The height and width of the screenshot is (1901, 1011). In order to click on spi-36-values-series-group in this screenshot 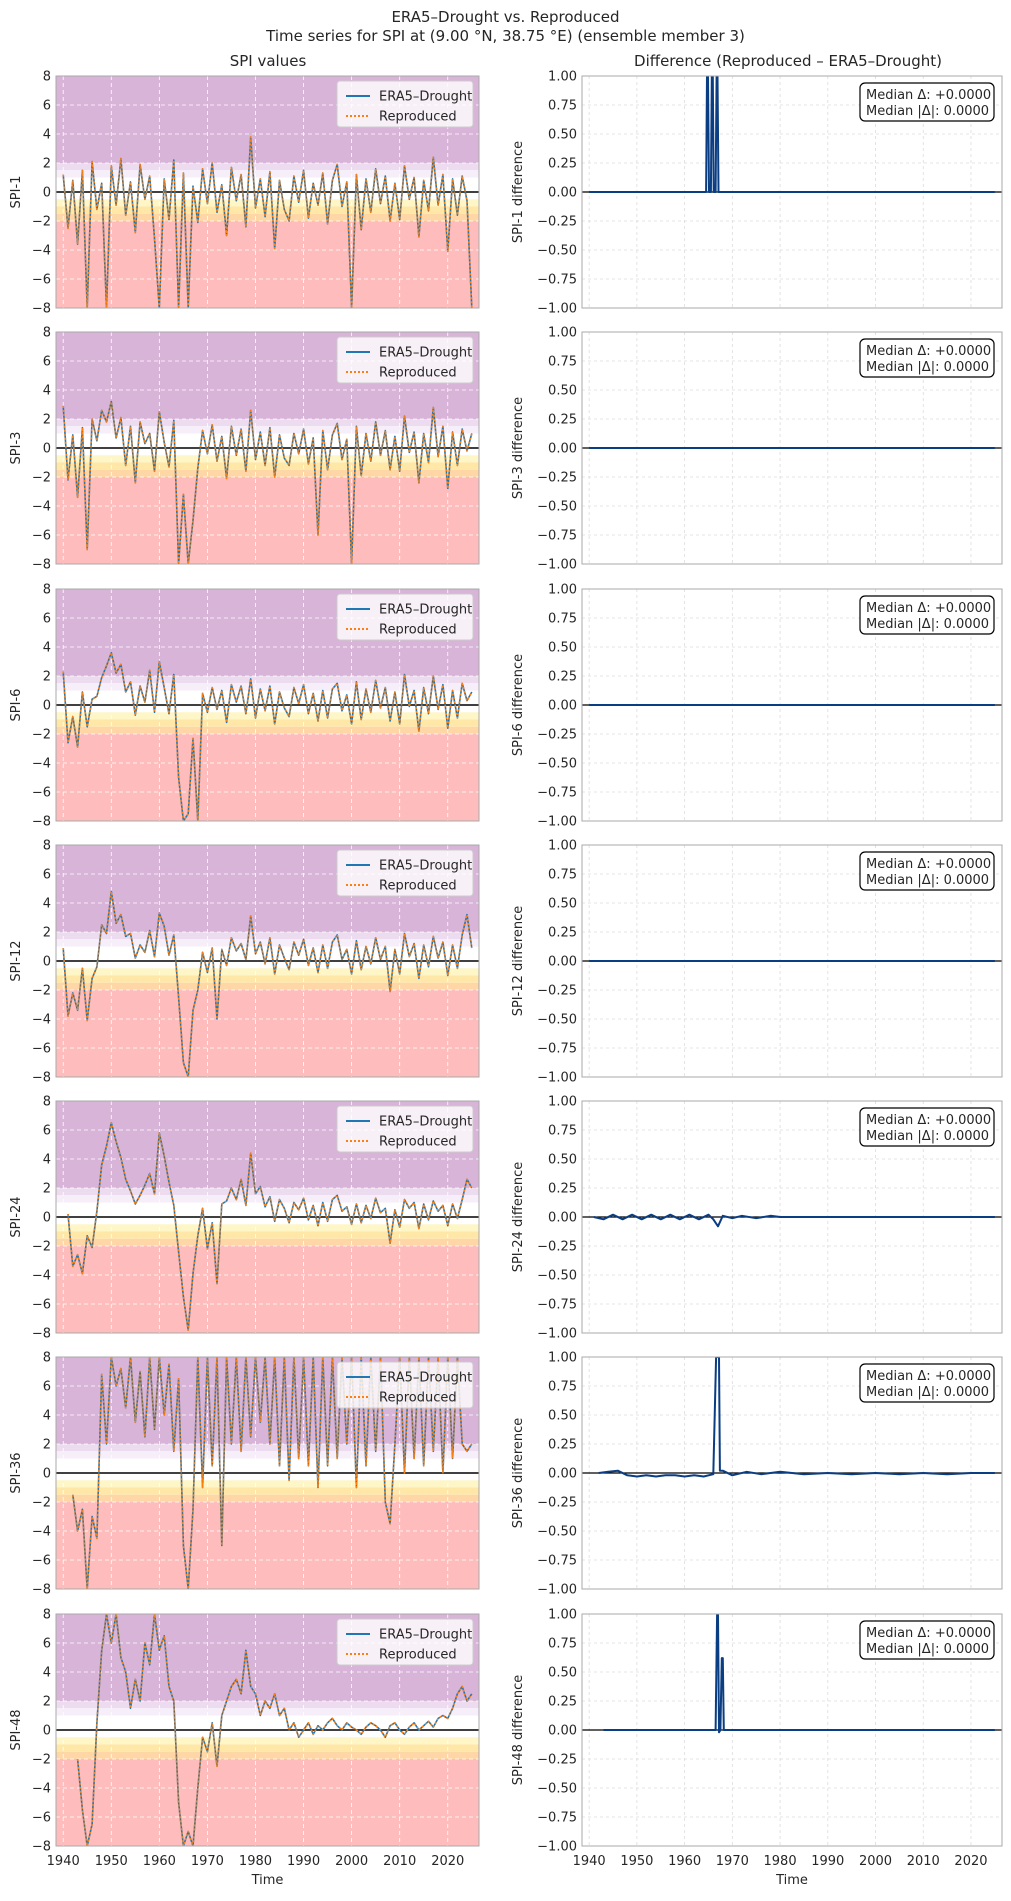, I will do `click(272, 1473)`.